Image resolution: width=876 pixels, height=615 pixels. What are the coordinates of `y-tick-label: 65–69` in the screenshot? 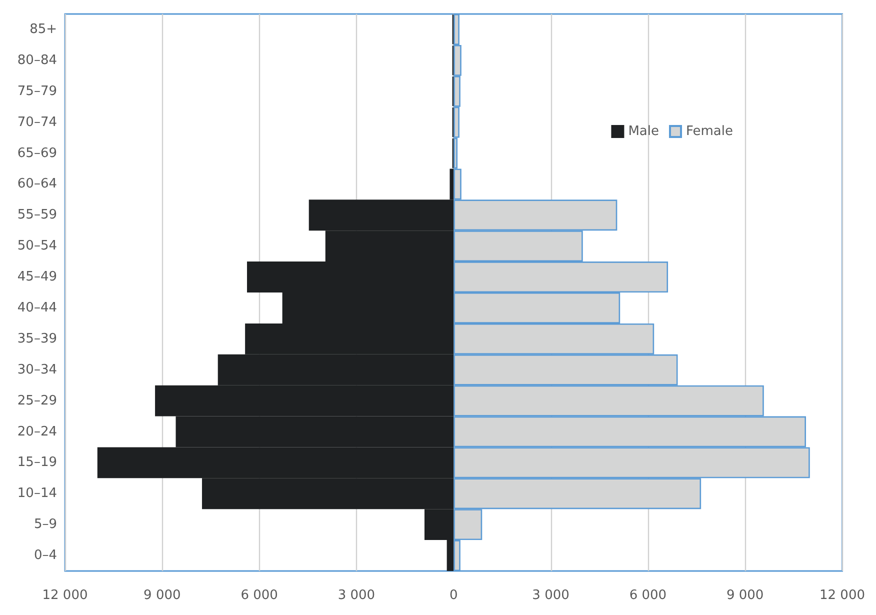 It's located at (37, 153).